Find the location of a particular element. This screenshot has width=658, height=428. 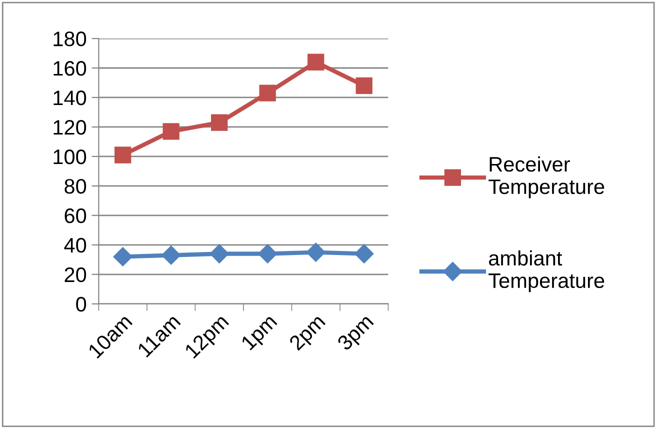

y-tick-label: 0 is located at coordinates (81, 304).